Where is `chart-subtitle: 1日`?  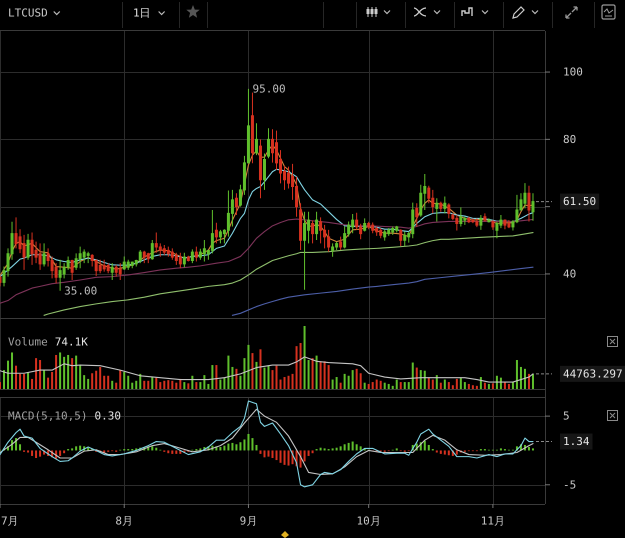 chart-subtitle: 1日 is located at coordinates (142, 13).